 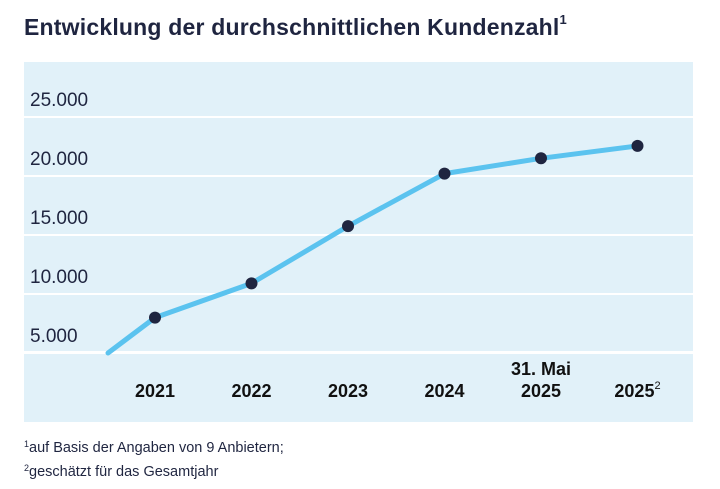 I want to click on x-tick-prefix-label: 31. Mai, so click(x=541, y=369).